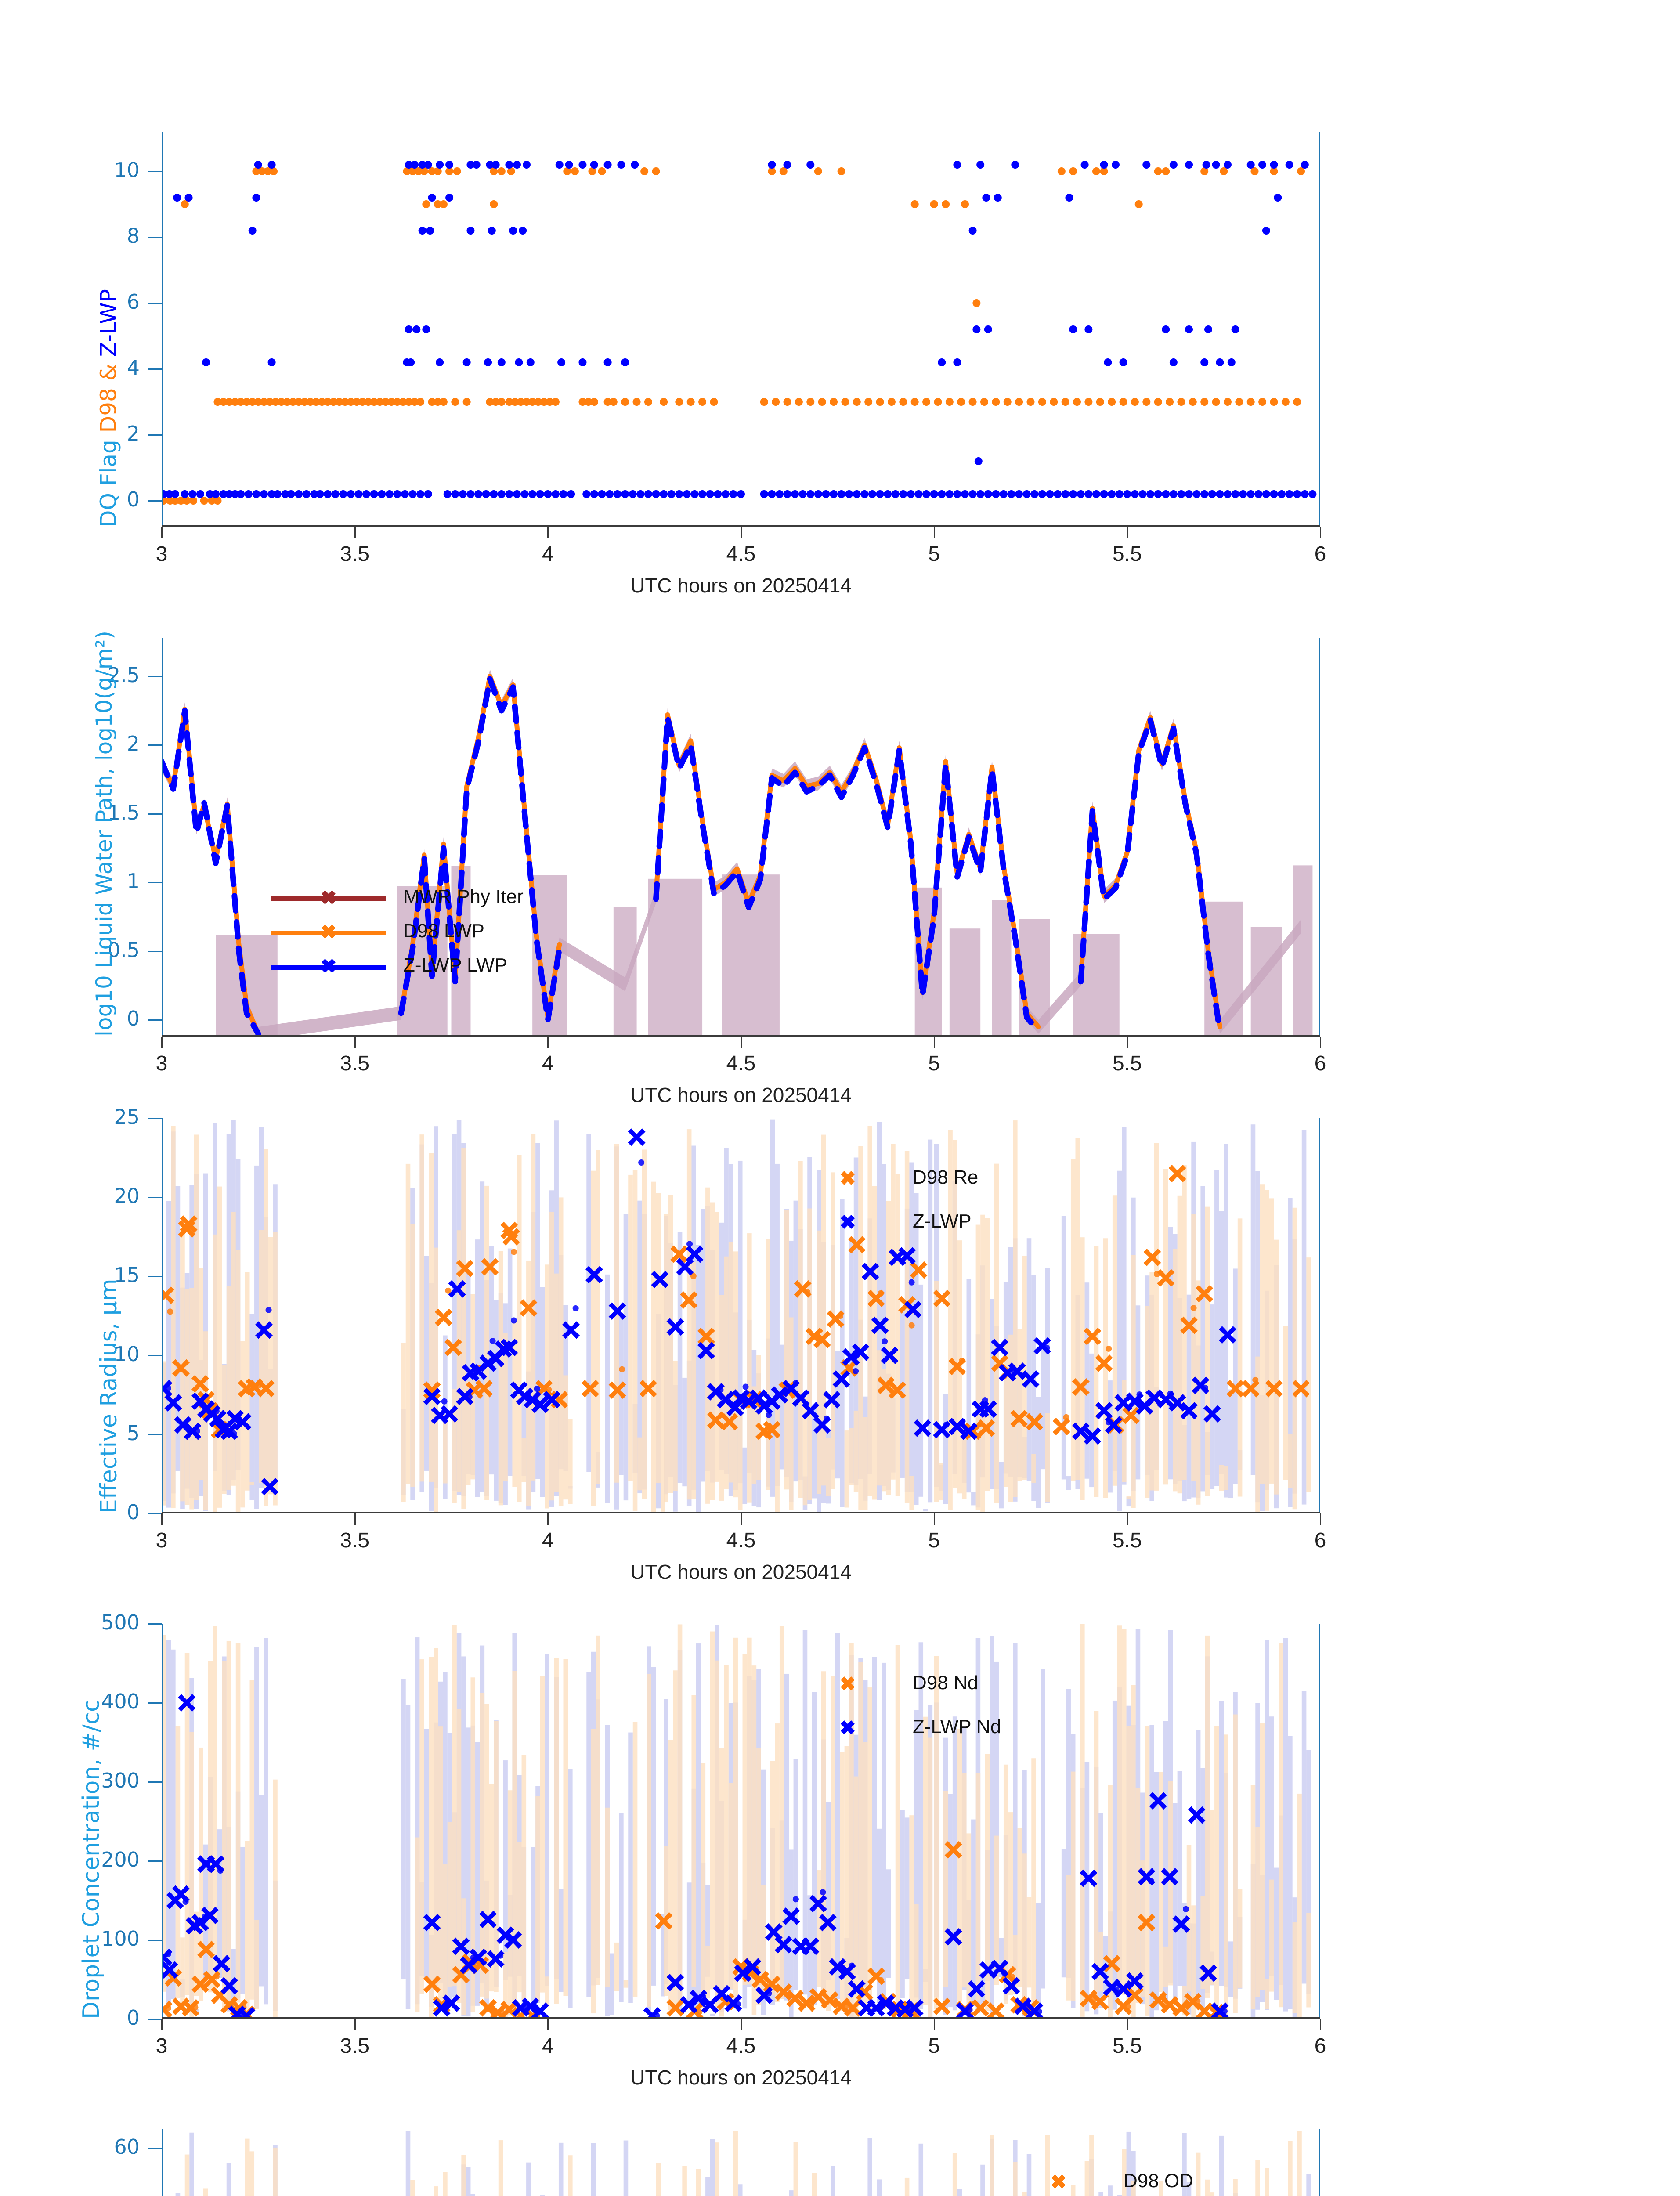 Image resolution: width=1680 pixels, height=2196 pixels. Describe the element at coordinates (934, 2046) in the screenshot. I see `panel-nd-xtick-label: 5` at that location.